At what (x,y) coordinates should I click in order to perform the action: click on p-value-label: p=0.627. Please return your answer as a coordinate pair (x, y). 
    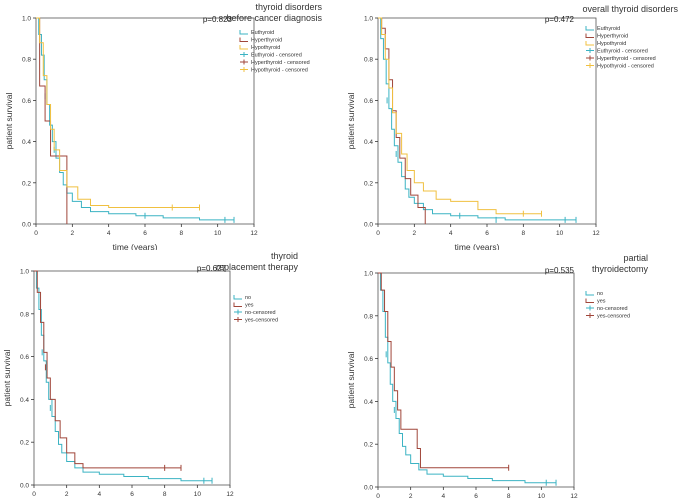
    Looking at the image, I should click on (212, 268).